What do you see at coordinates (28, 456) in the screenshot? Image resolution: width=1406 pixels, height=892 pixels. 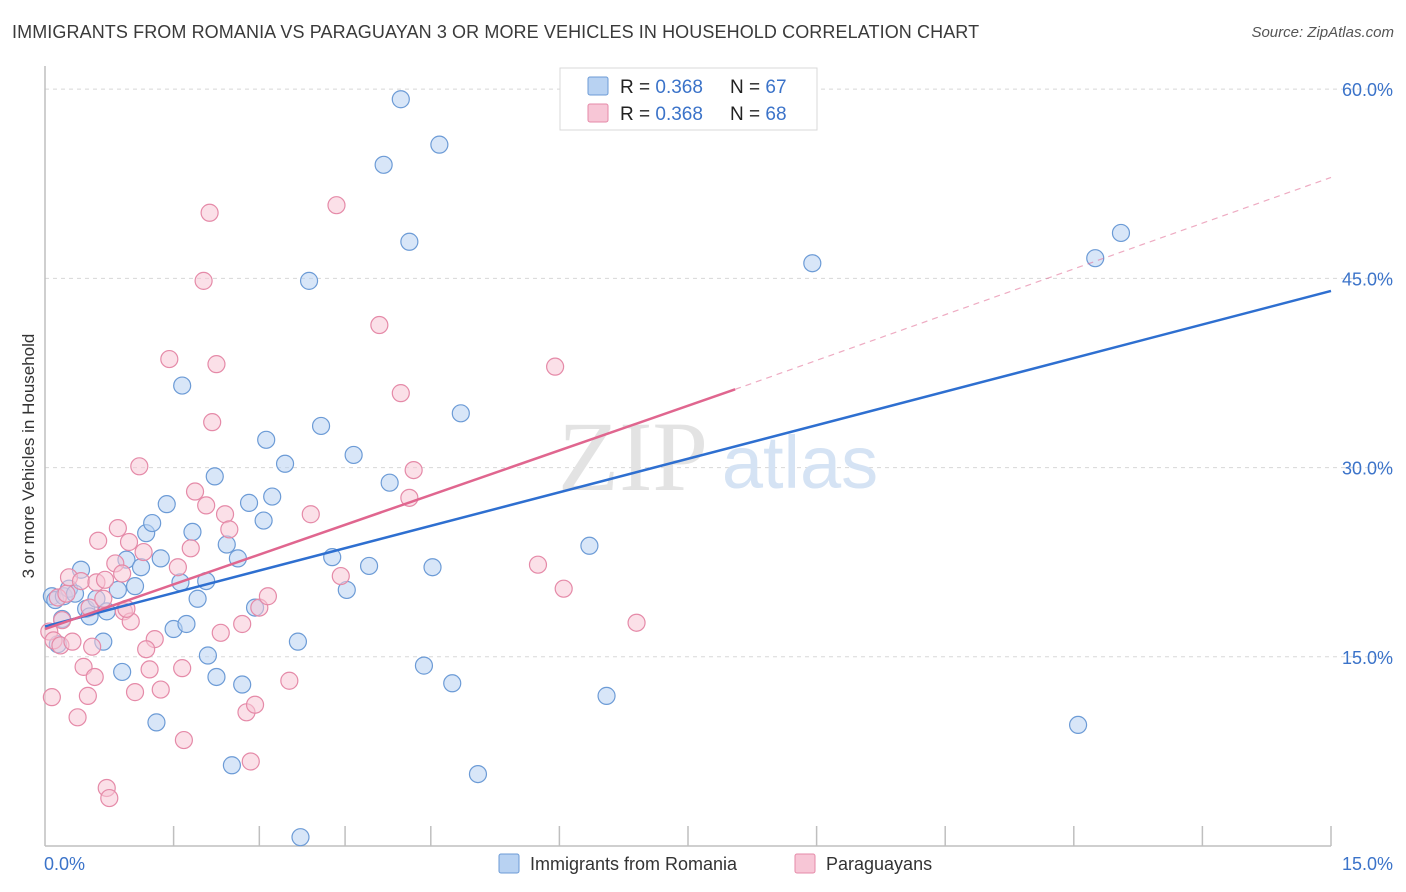 I see `y-axis-label: 3 or more Vehicles in Household` at bounding box center [28, 456].